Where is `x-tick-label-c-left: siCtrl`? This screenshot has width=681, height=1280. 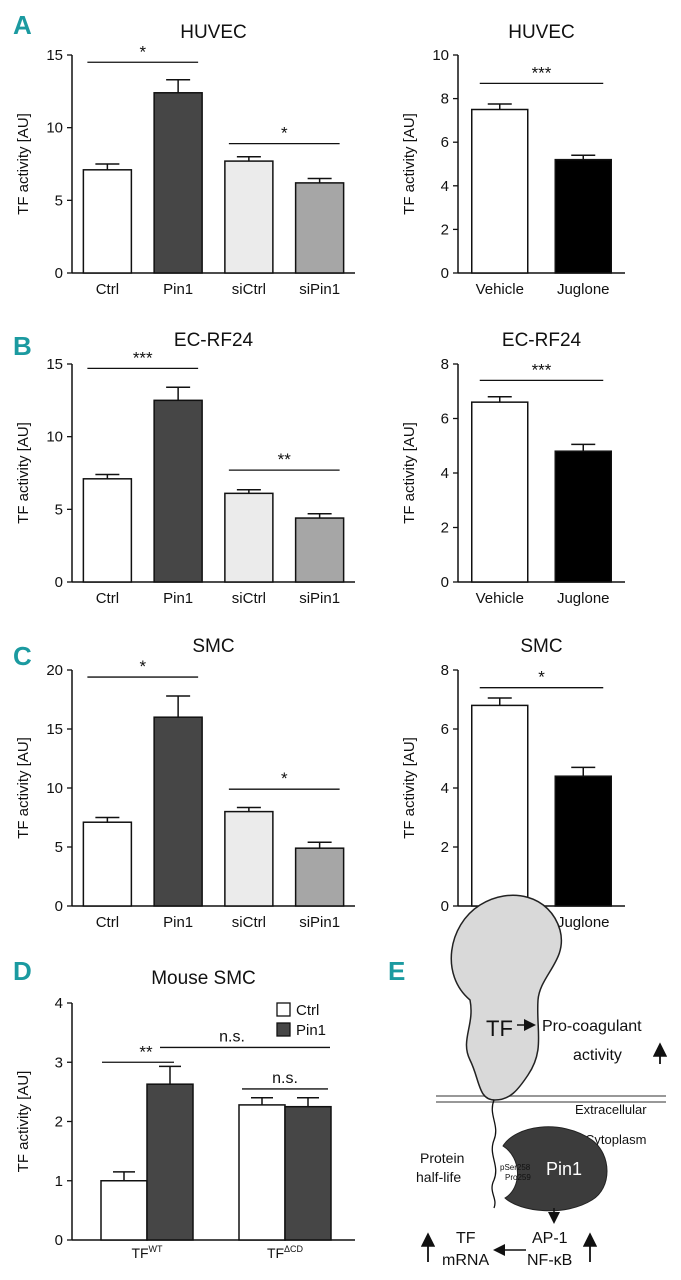
x-tick-label-c-left: siCtrl is located at coordinates (249, 922).